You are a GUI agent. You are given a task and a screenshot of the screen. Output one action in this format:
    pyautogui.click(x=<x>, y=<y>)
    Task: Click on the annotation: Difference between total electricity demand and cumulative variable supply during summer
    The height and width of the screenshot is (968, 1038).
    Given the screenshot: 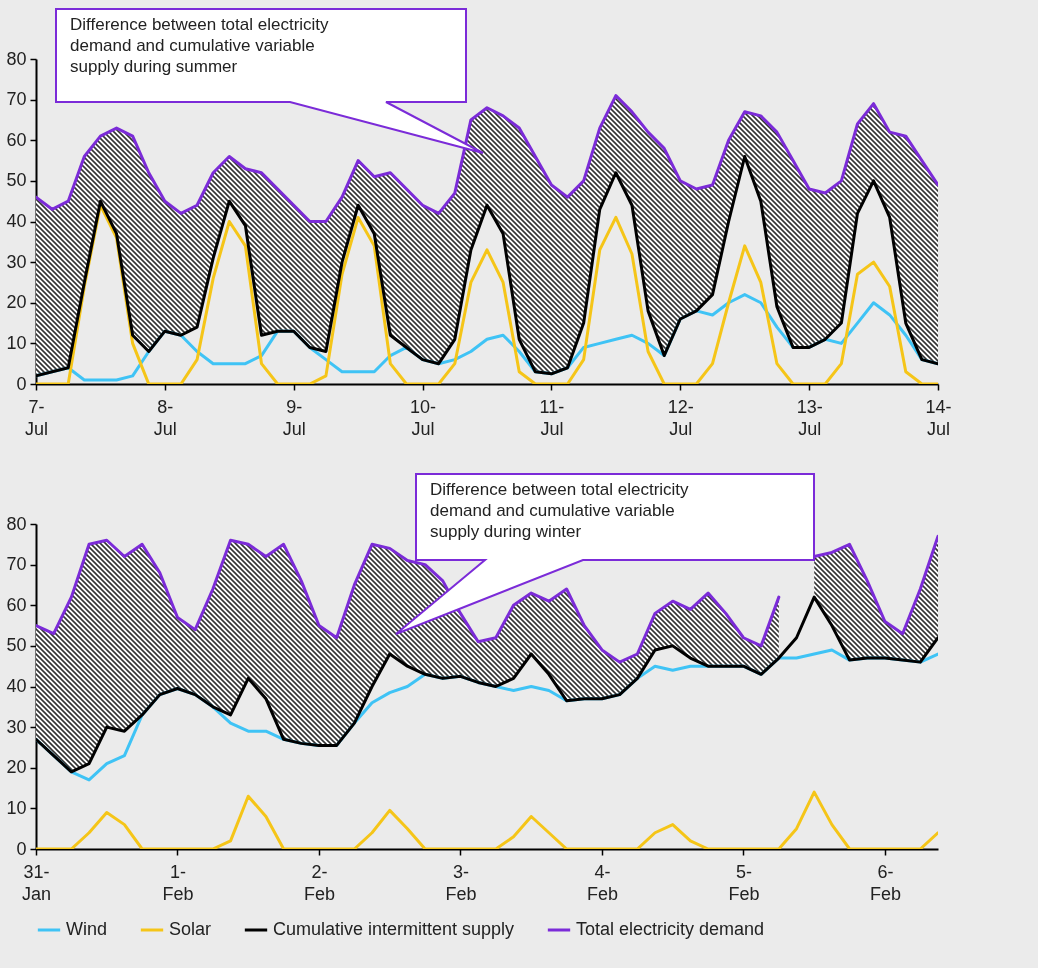 What is the action you would take?
    pyautogui.click(x=200, y=45)
    